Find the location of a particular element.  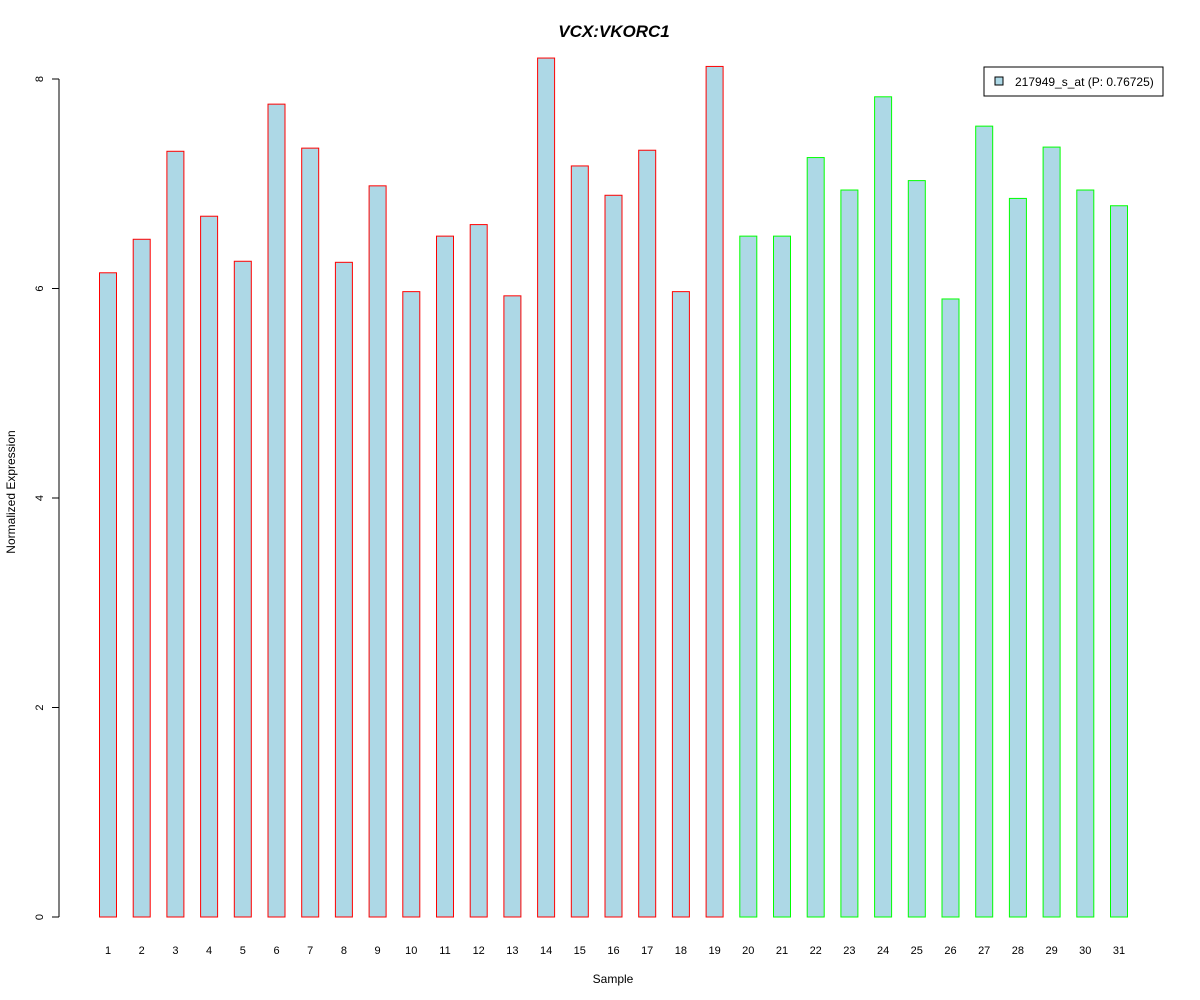

legend-swatch is located at coordinates (999, 81).